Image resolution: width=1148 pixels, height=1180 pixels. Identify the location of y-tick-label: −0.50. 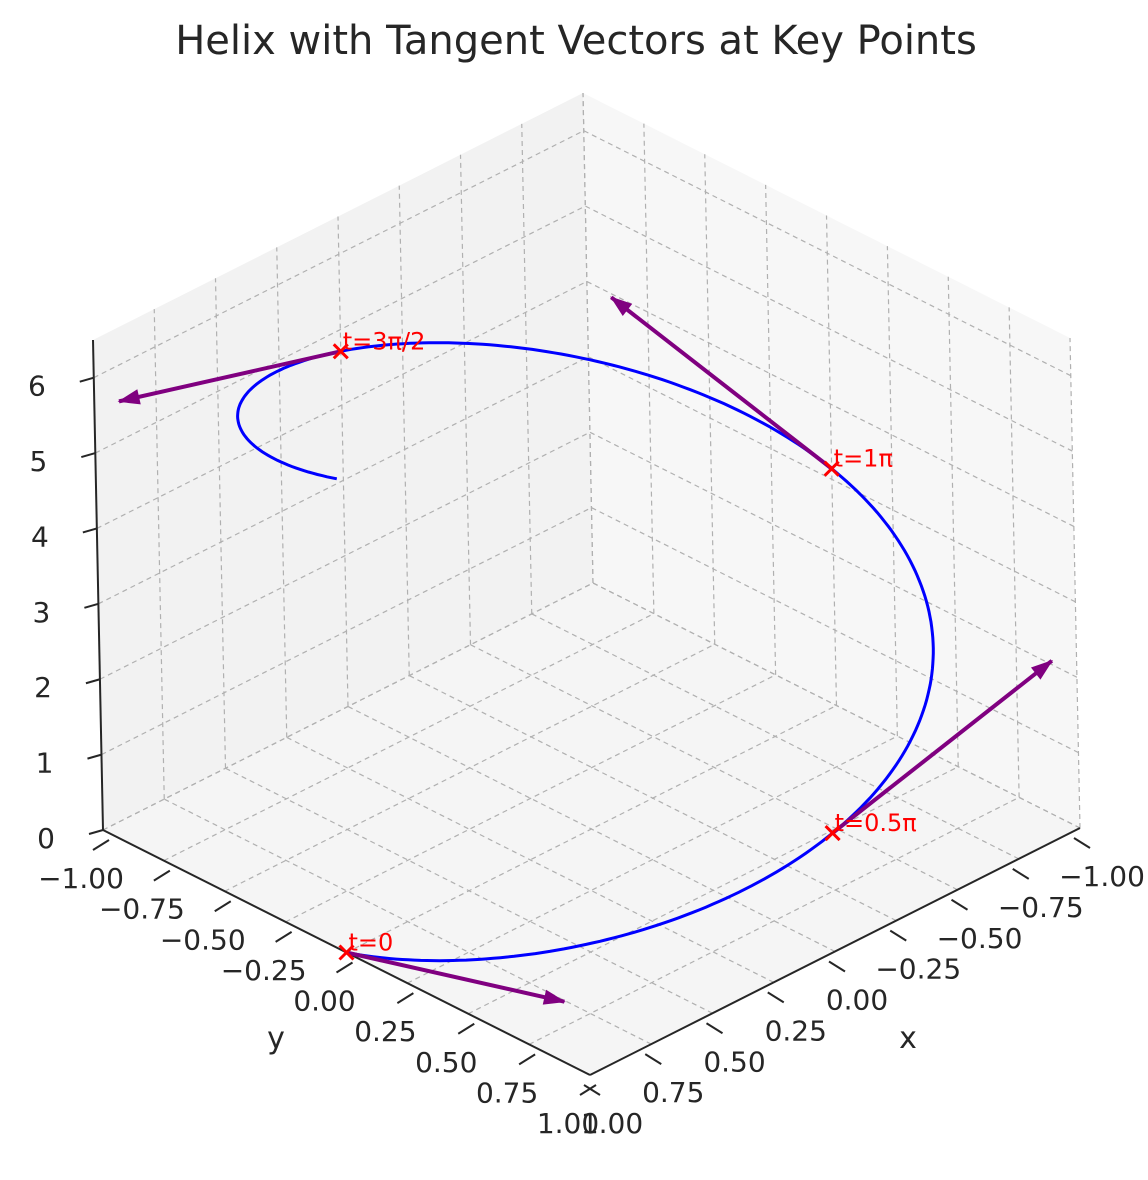
(203, 939).